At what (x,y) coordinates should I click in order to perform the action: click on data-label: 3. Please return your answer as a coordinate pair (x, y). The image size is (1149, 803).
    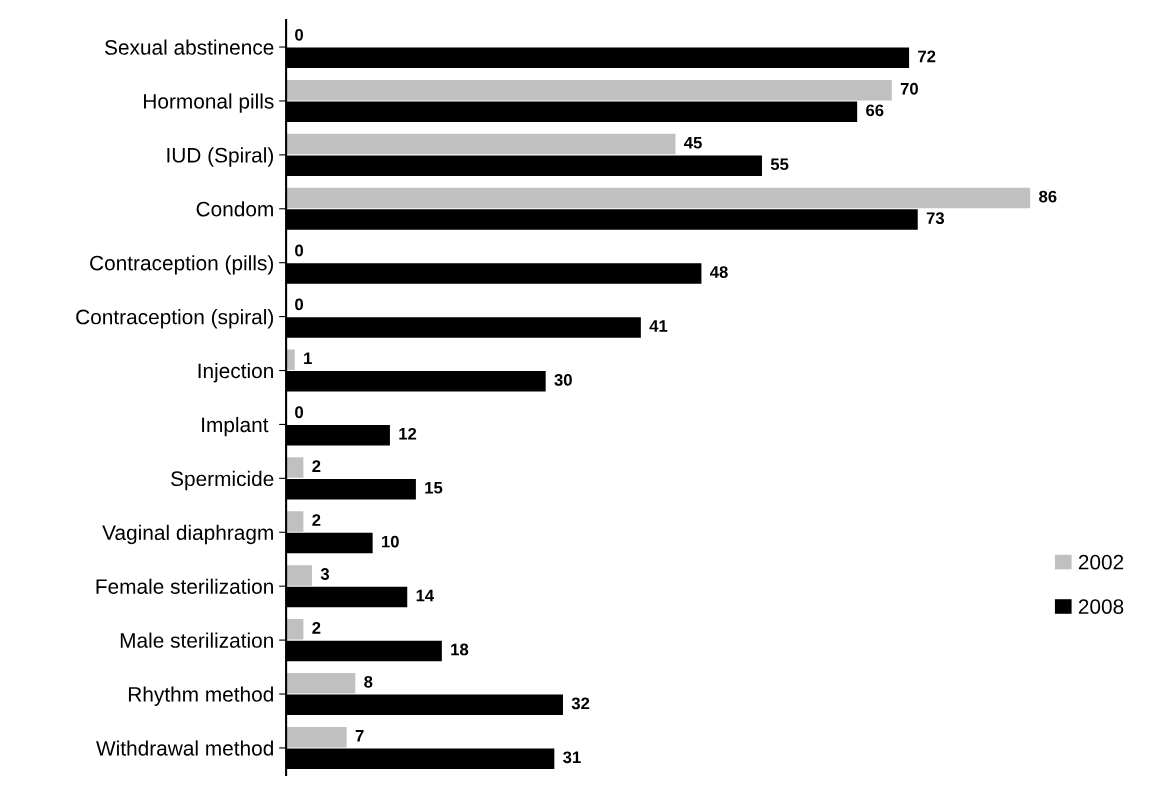
    Looking at the image, I should click on (325, 574).